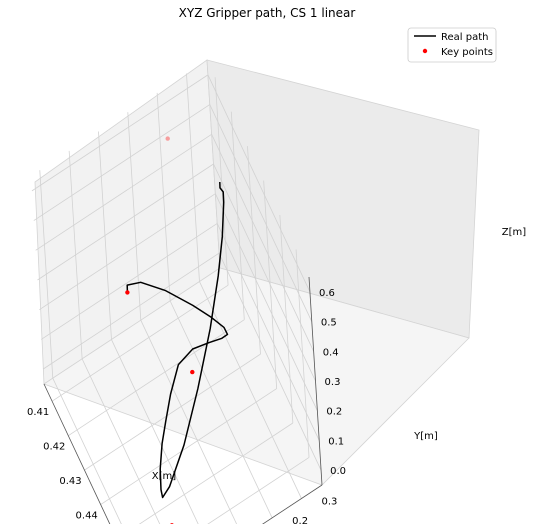 The height and width of the screenshot is (524, 534). Describe the element at coordinates (334, 412) in the screenshot. I see `z-tick-label: 0.2` at that location.